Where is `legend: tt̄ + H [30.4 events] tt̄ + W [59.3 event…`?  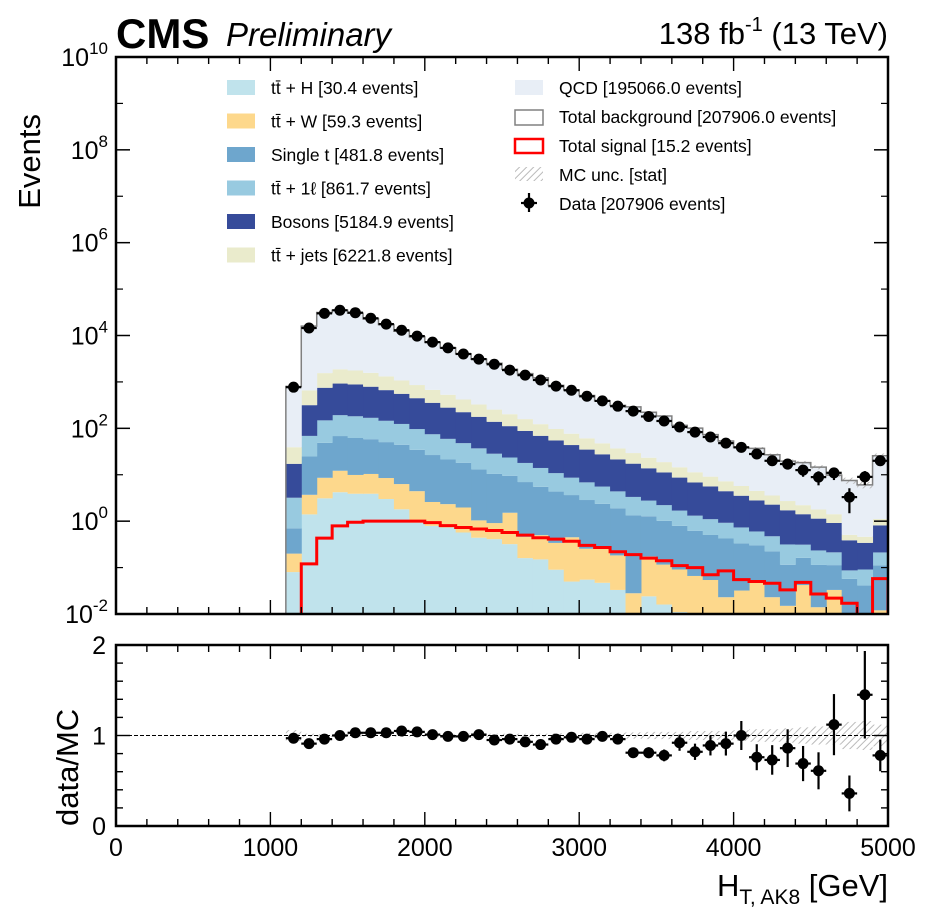 legend: tt̄ + H [30.4 events] tt̄ + W [59.3 event… is located at coordinates (531, 172).